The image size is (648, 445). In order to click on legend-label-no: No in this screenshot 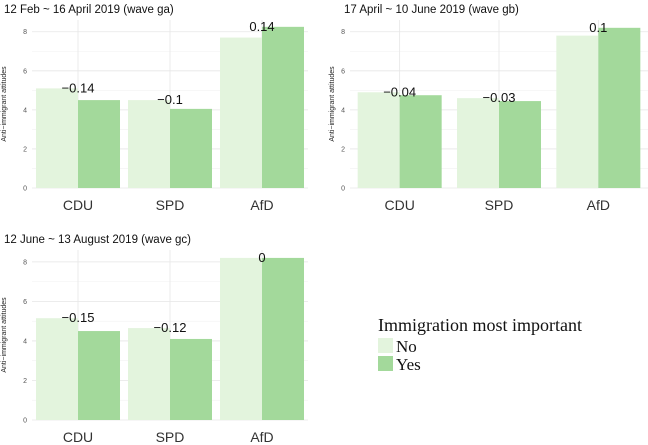, I will do `click(406, 346)`.